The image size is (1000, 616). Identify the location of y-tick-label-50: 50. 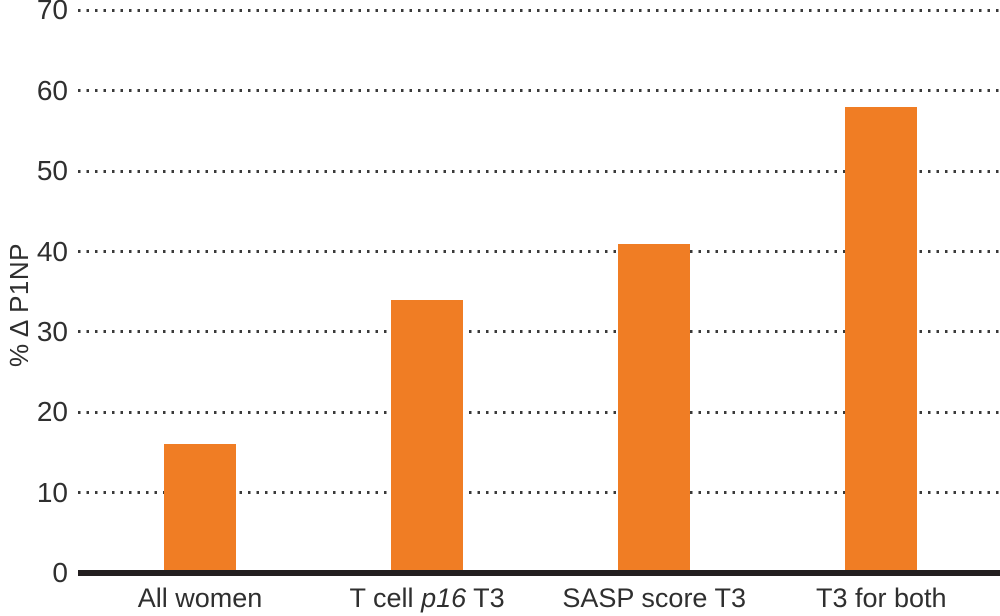
(52, 171).